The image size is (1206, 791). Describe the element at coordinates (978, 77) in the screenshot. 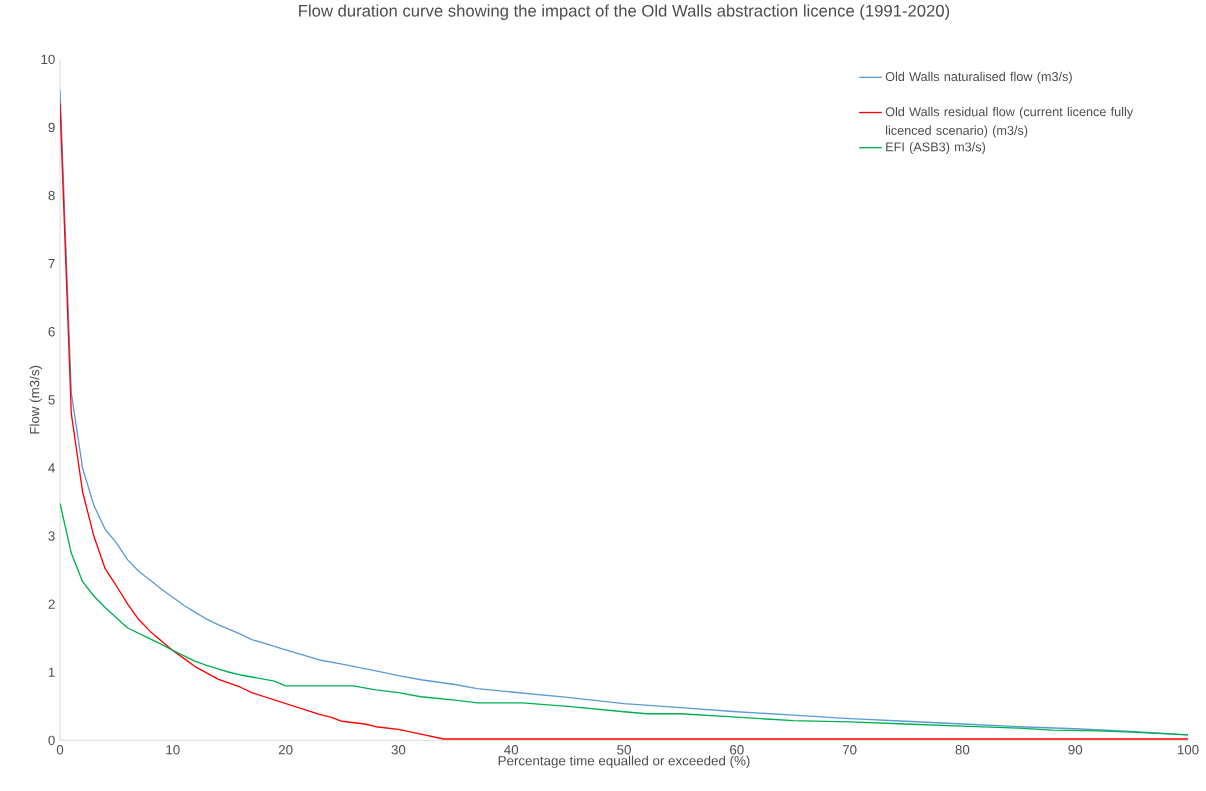

I see `legend-label: Old Walls naturalised flow (m3/s)` at that location.